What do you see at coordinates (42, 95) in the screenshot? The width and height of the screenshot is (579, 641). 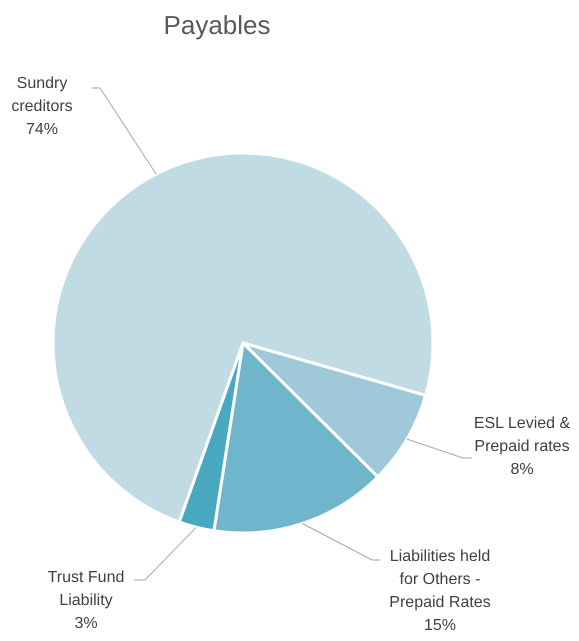 I see `slice-label: Sundry creditors` at bounding box center [42, 95].